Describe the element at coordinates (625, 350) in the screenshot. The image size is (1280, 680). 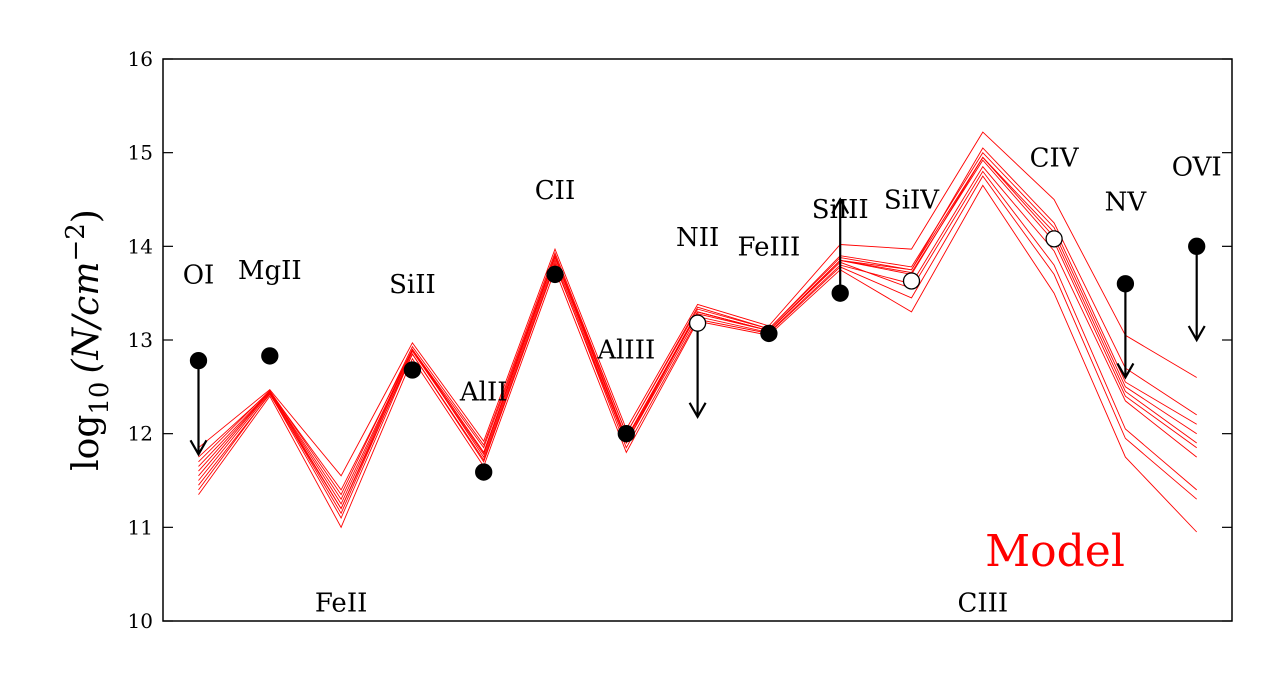
I see `ion-label: AlIII` at that location.